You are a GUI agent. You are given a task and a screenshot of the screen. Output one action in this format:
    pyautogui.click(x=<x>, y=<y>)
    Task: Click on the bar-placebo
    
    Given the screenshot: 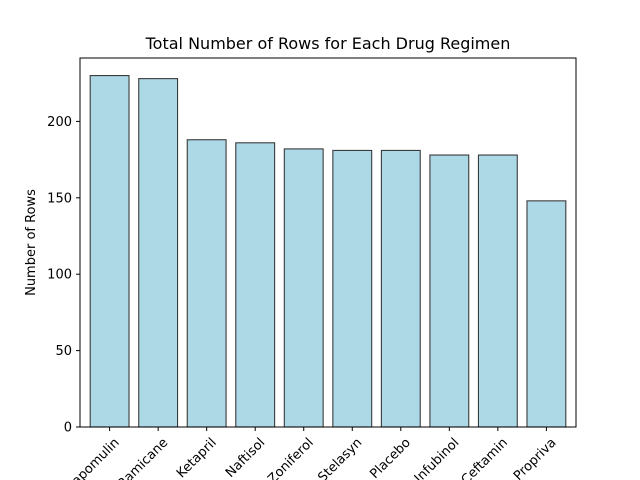 What is the action you would take?
    pyautogui.click(x=400, y=288)
    